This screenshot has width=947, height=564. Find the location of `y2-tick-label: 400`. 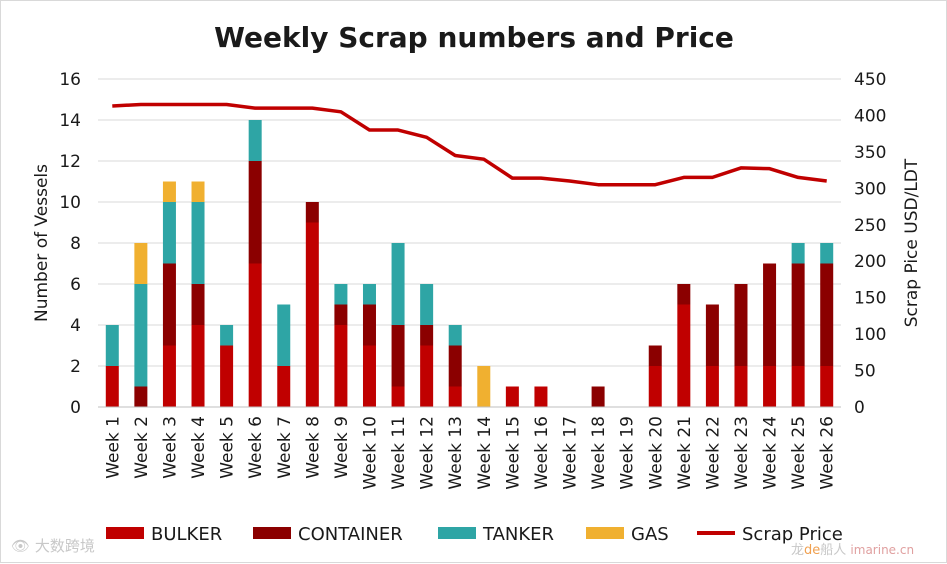

y2-tick-label: 400 is located at coordinates (870, 116).